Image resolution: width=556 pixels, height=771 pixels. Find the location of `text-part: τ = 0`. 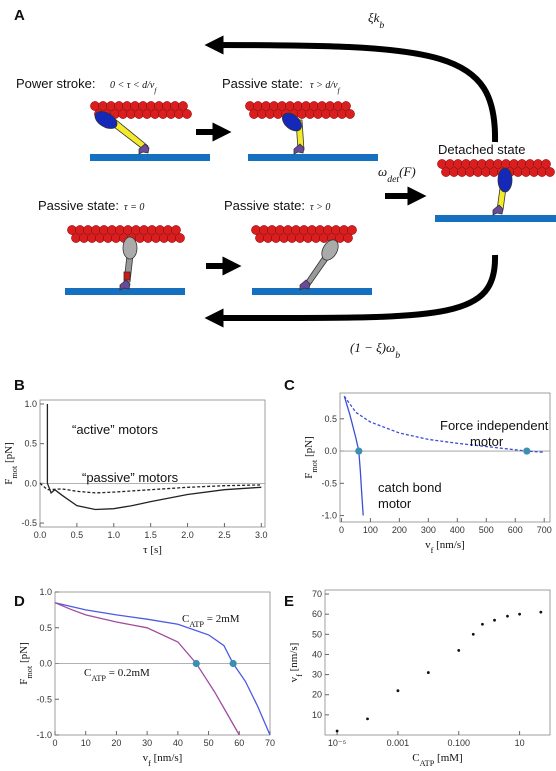

text-part: τ = 0 is located at coordinates (134, 207).